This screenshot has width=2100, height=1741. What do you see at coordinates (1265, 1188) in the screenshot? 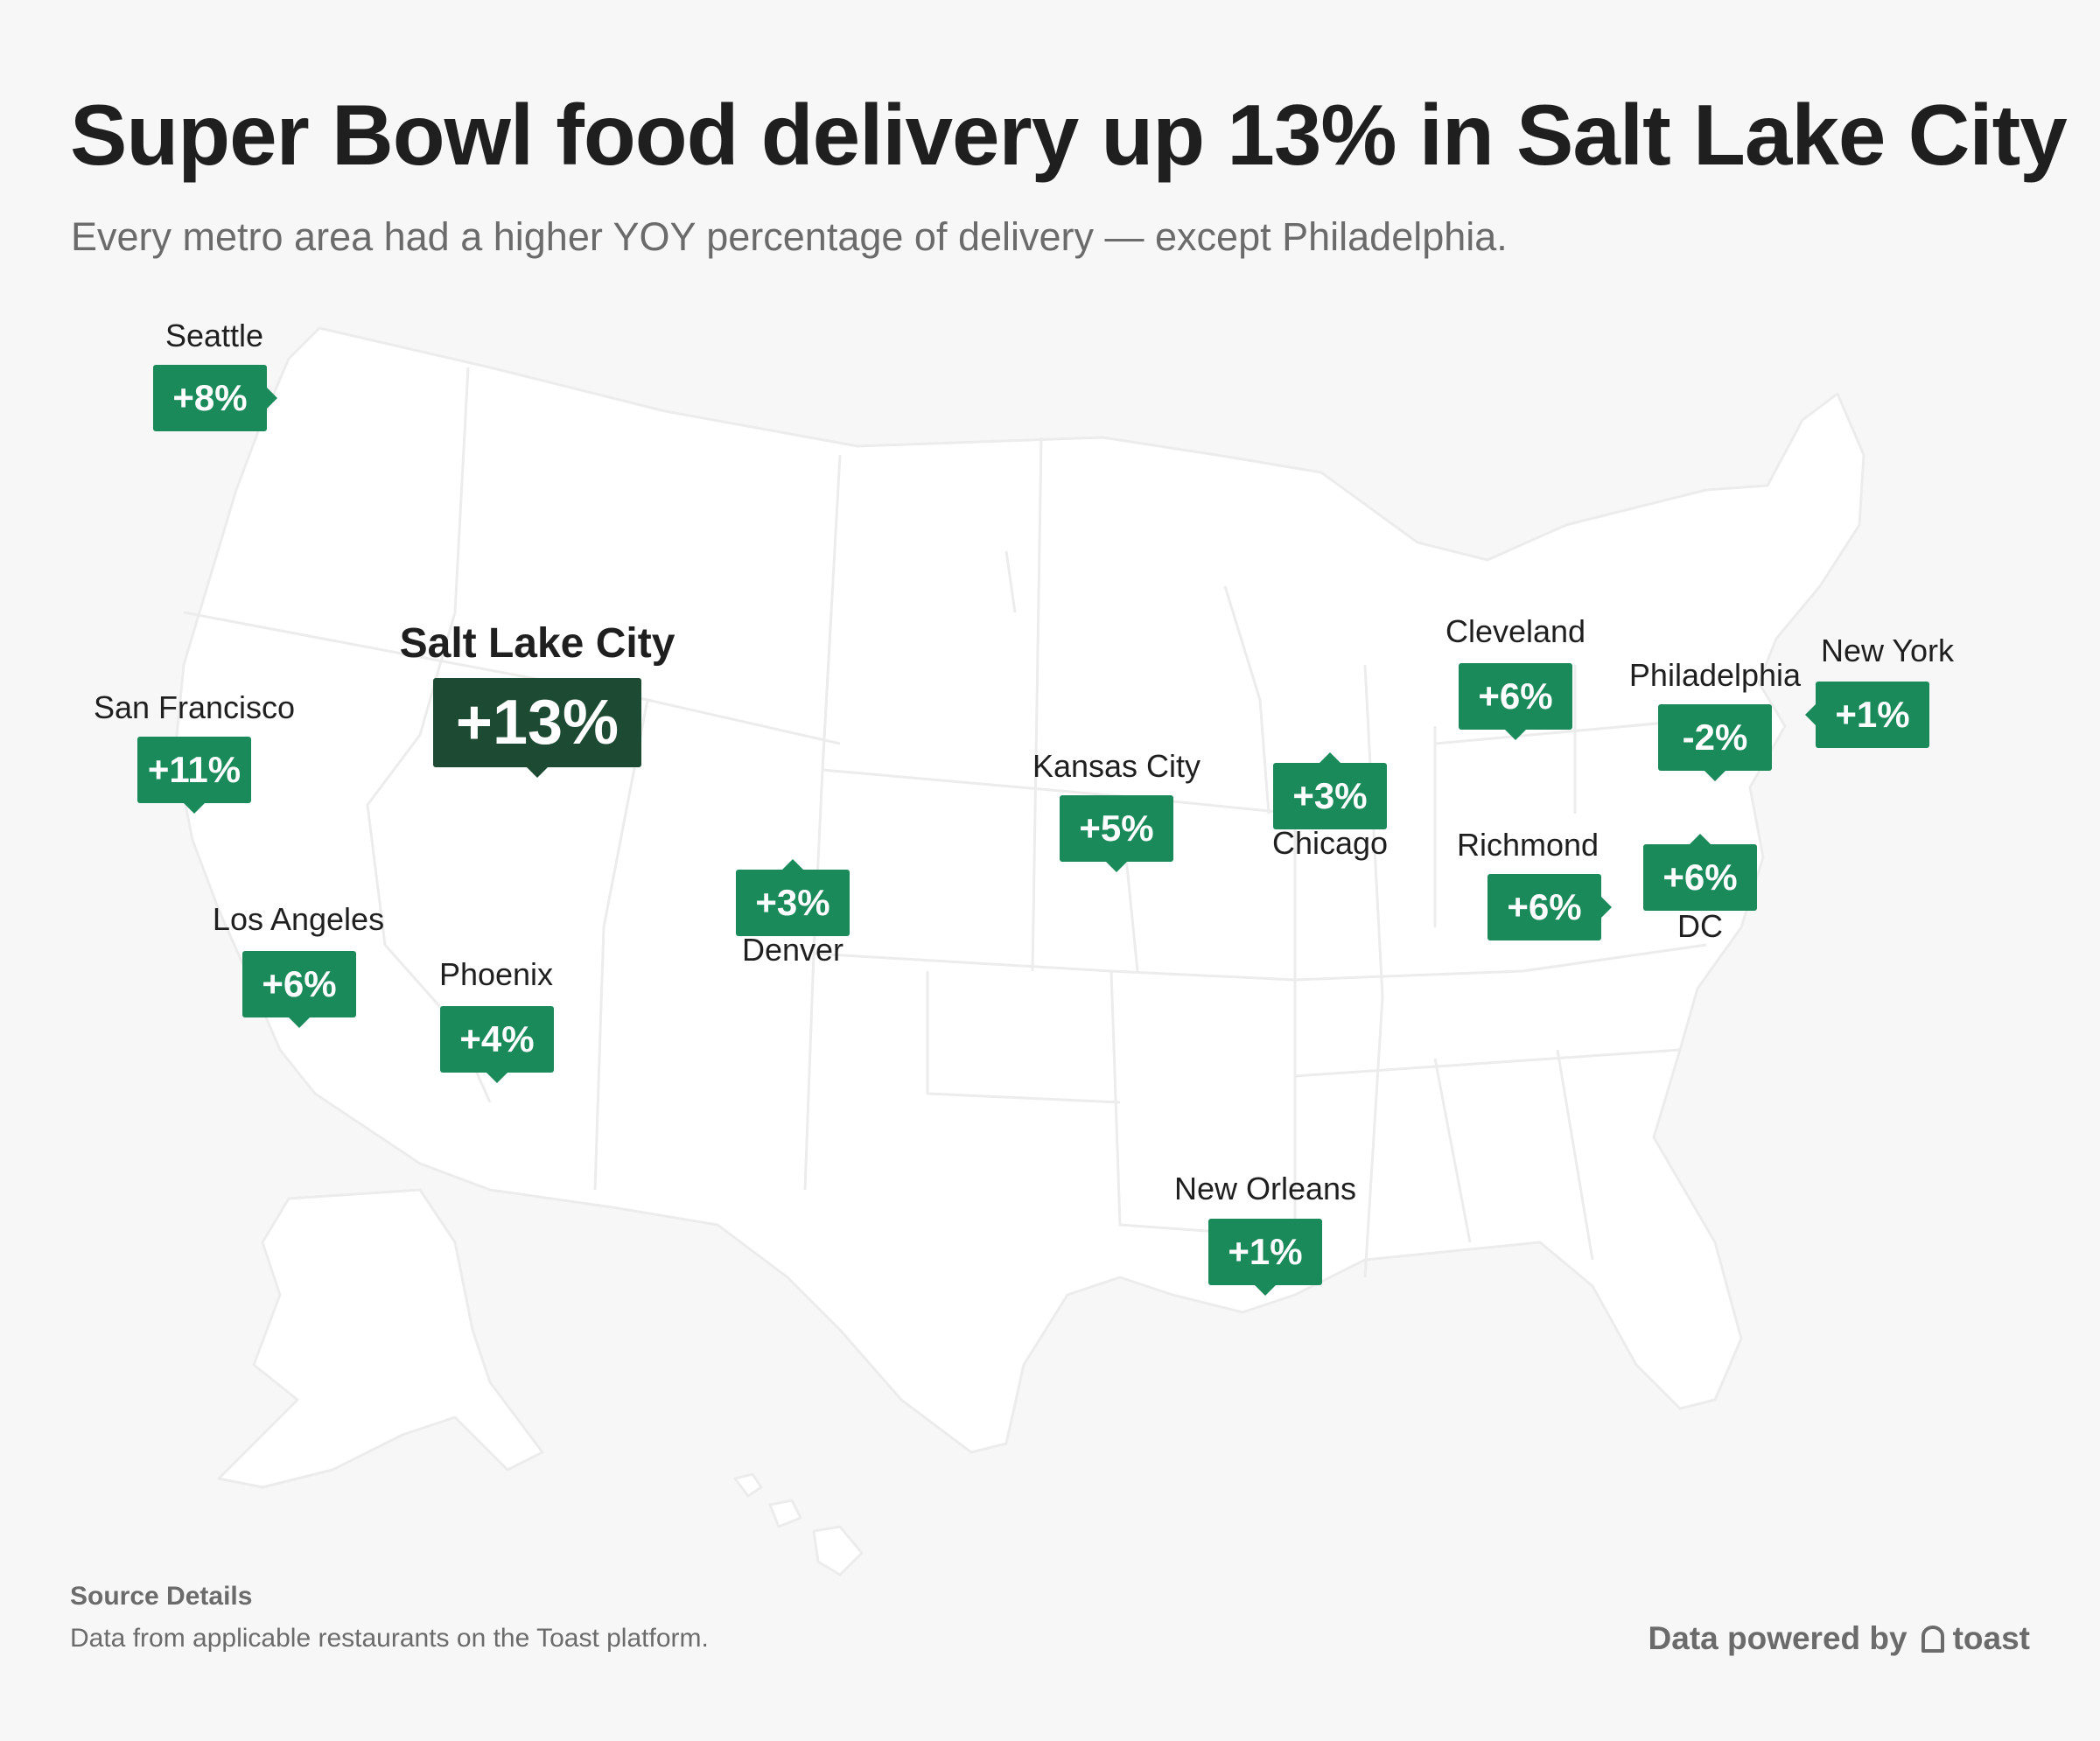
I see `city-label-new-orleans: New Orleans` at bounding box center [1265, 1188].